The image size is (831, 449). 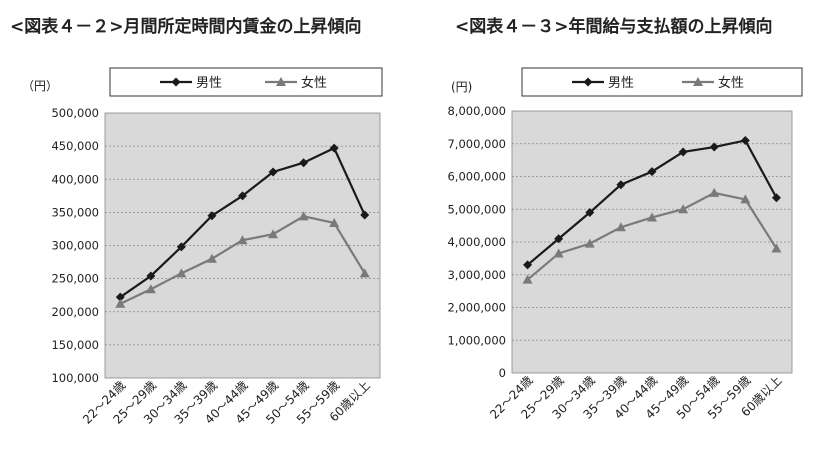 I want to click on y-tick-label: 6,000,000, so click(x=476, y=177).